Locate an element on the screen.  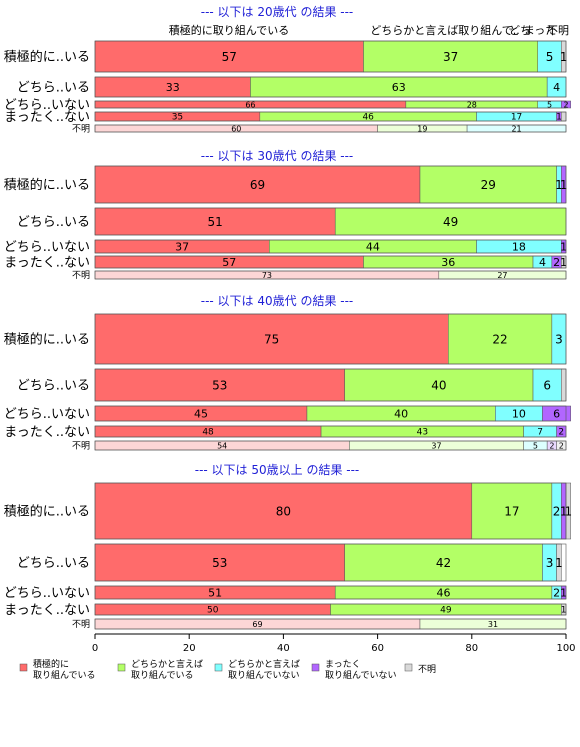
legend-label: 積極的に取り組んでいる is located at coordinates (64, 669).